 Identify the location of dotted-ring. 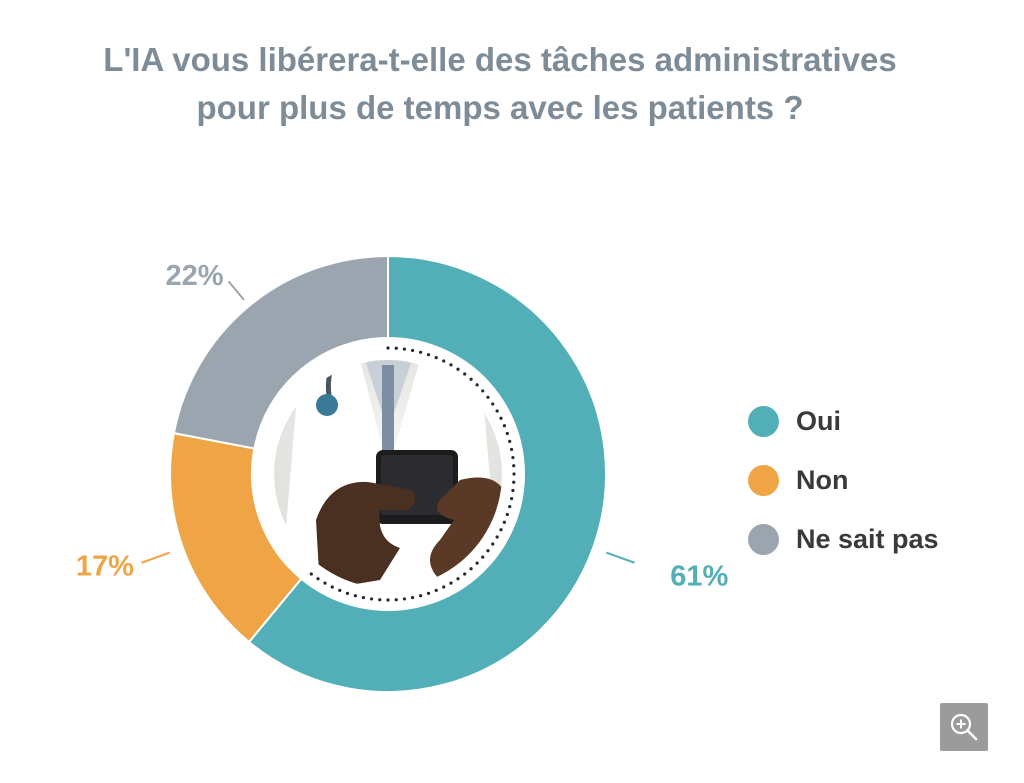
(388, 474).